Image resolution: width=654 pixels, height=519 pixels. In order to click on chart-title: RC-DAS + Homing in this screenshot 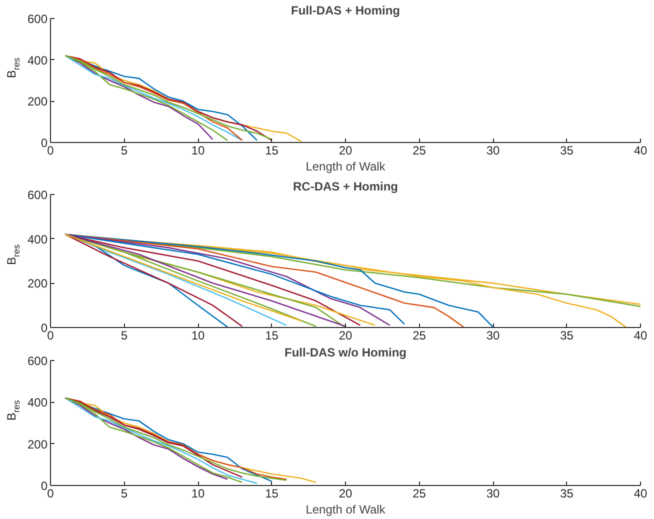, I will do `click(345, 187)`.